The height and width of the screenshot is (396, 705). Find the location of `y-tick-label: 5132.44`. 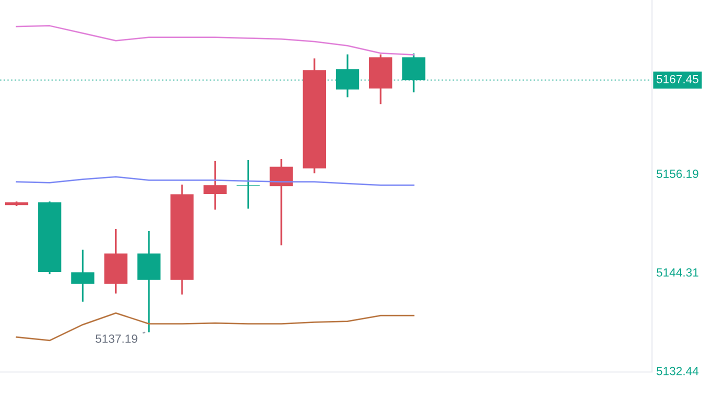

y-tick-label: 5132.44 is located at coordinates (677, 371).